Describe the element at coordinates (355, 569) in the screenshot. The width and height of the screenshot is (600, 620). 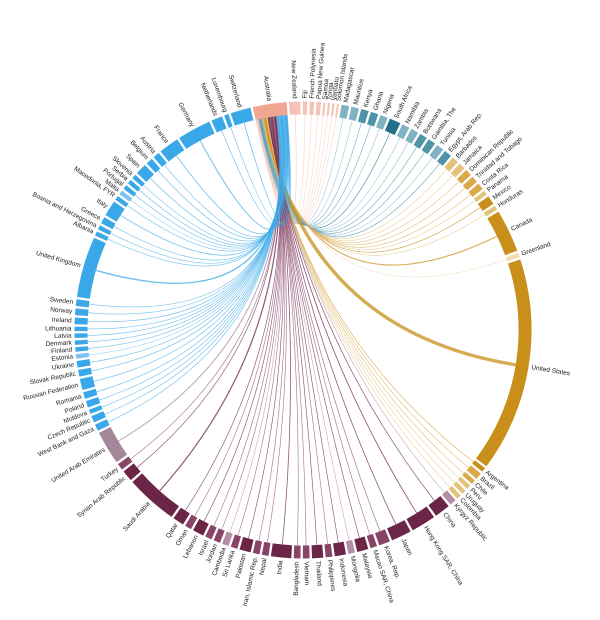
I see `country-label: Mongolia` at that location.